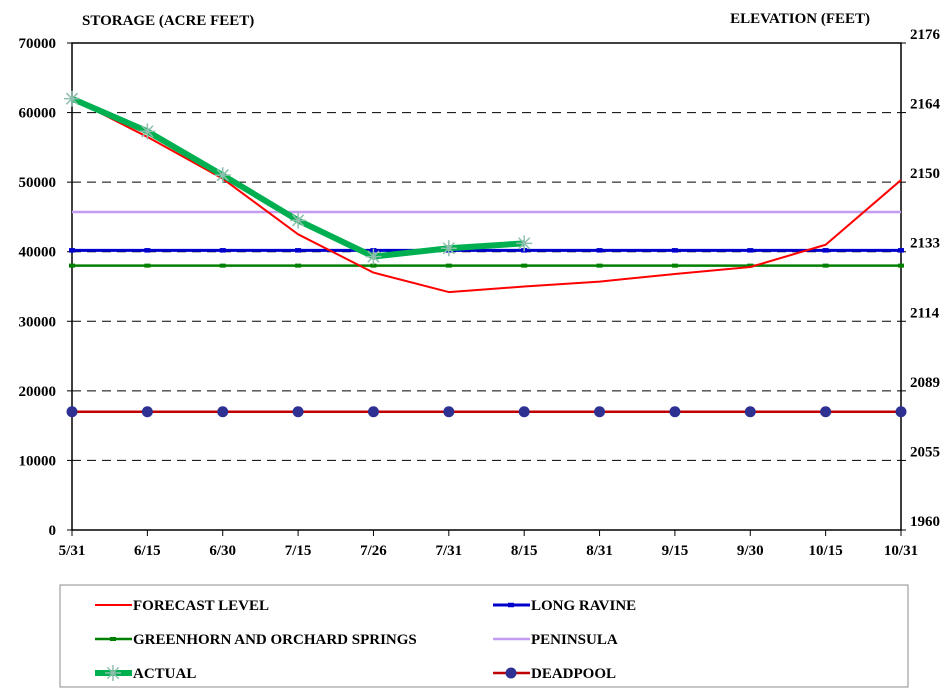 This screenshot has width=952, height=689. What do you see at coordinates (524, 551) in the screenshot?
I see `x-tick-label: 8/15` at bounding box center [524, 551].